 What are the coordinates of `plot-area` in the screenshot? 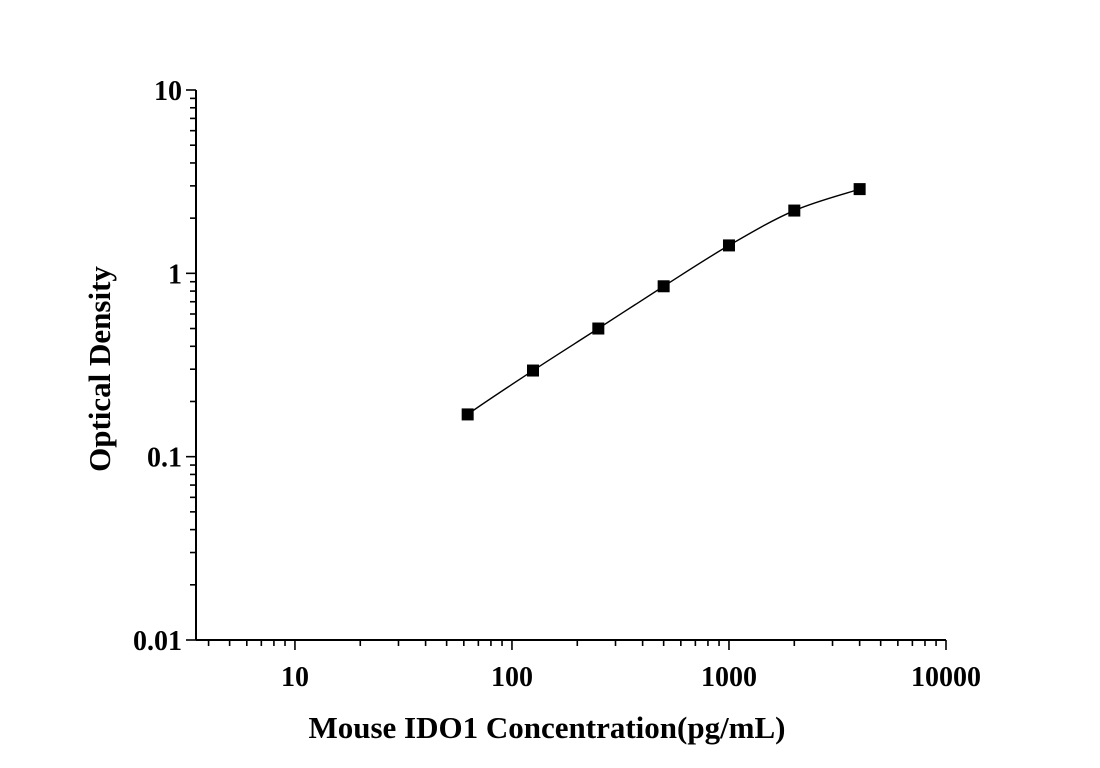 It's located at (663, 302).